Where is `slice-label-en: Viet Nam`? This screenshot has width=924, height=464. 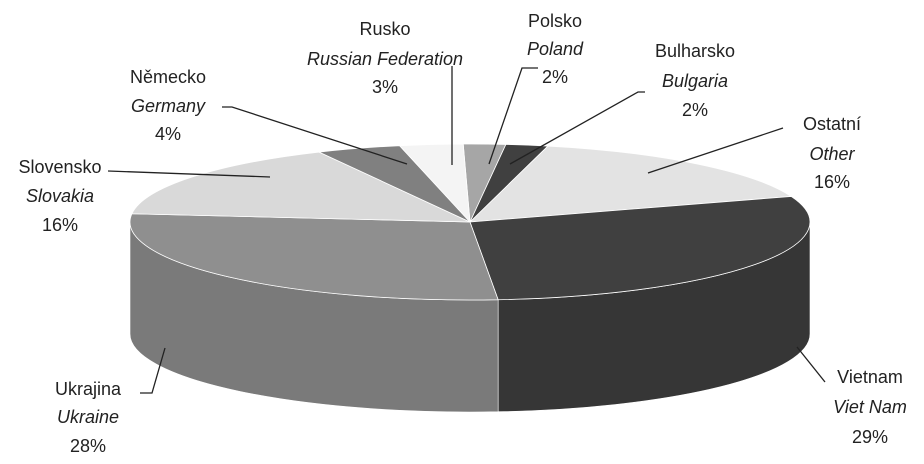 slice-label-en: Viet Nam is located at coordinates (870, 407).